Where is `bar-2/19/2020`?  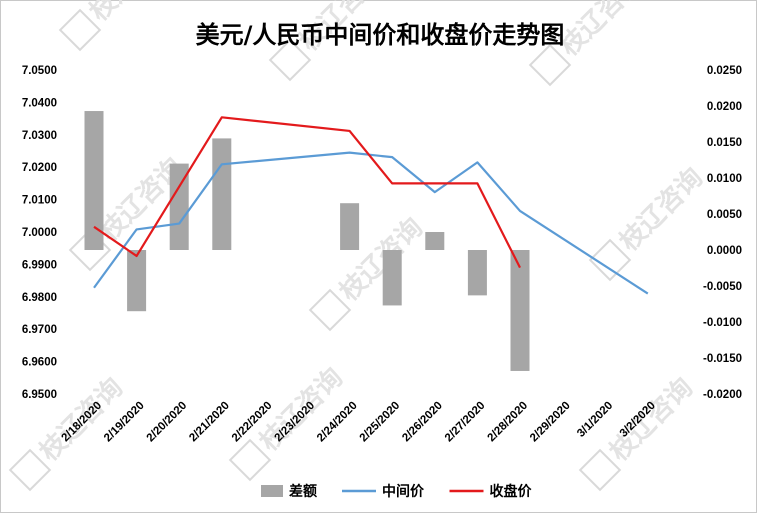
bar-2/19/2020 is located at coordinates (137, 281).